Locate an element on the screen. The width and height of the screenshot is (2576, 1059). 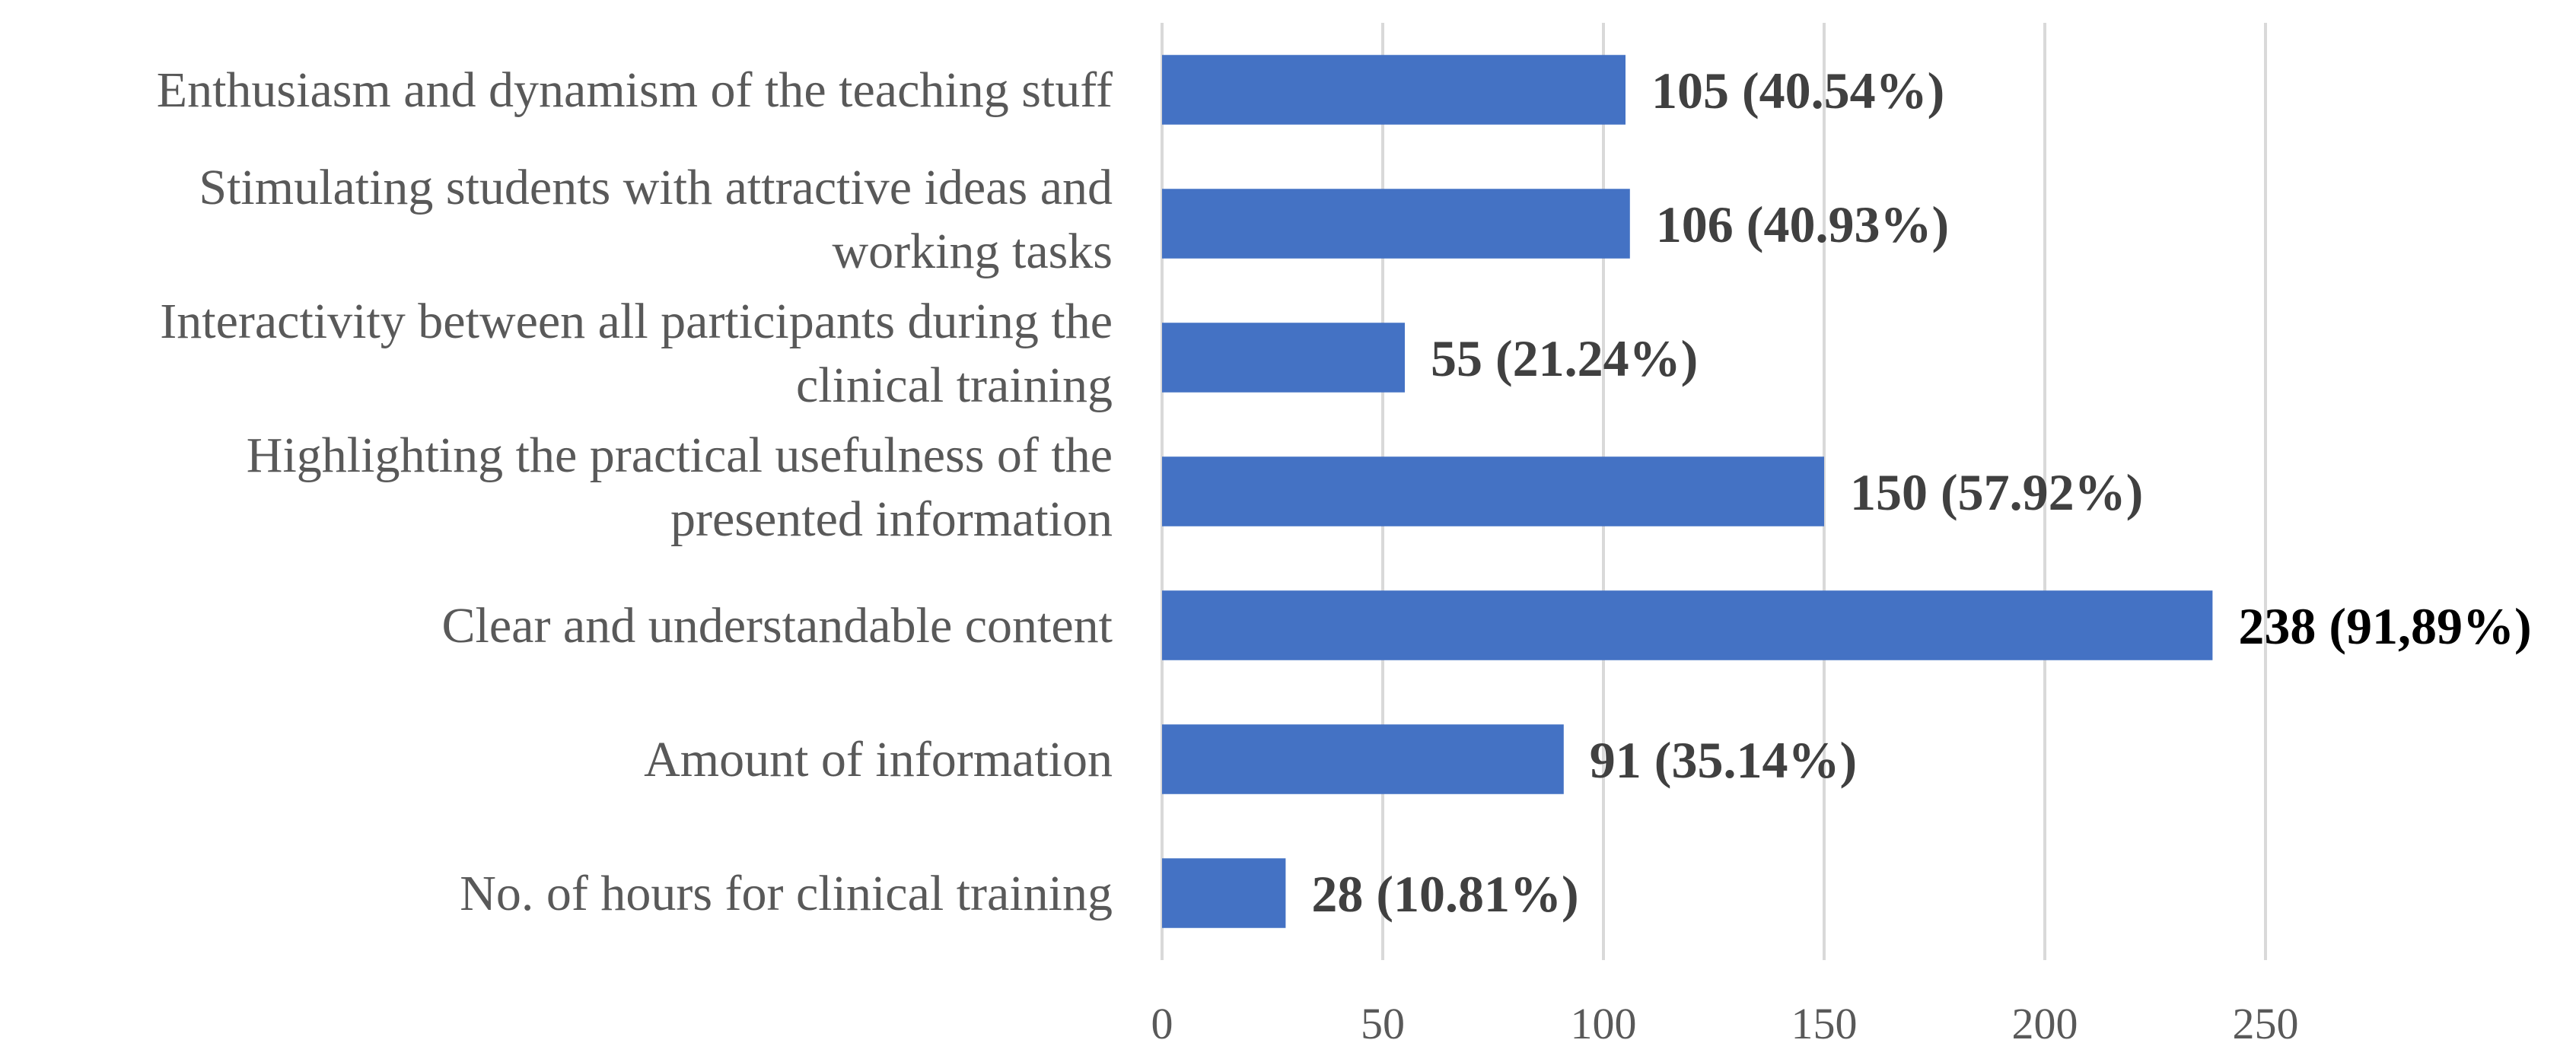
data-label: 28 (10.81%) is located at coordinates (1444, 894).